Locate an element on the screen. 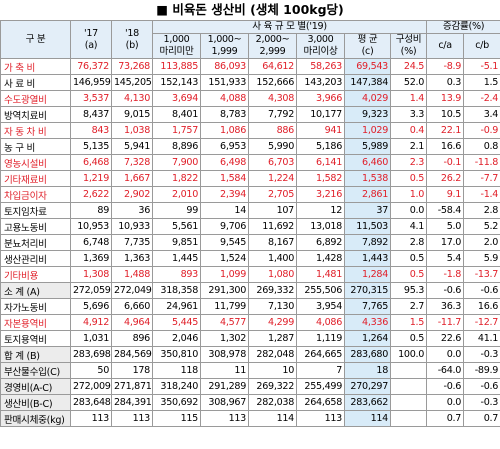 This screenshot has width=500, height=449. cell: 1,363 is located at coordinates (132, 258).